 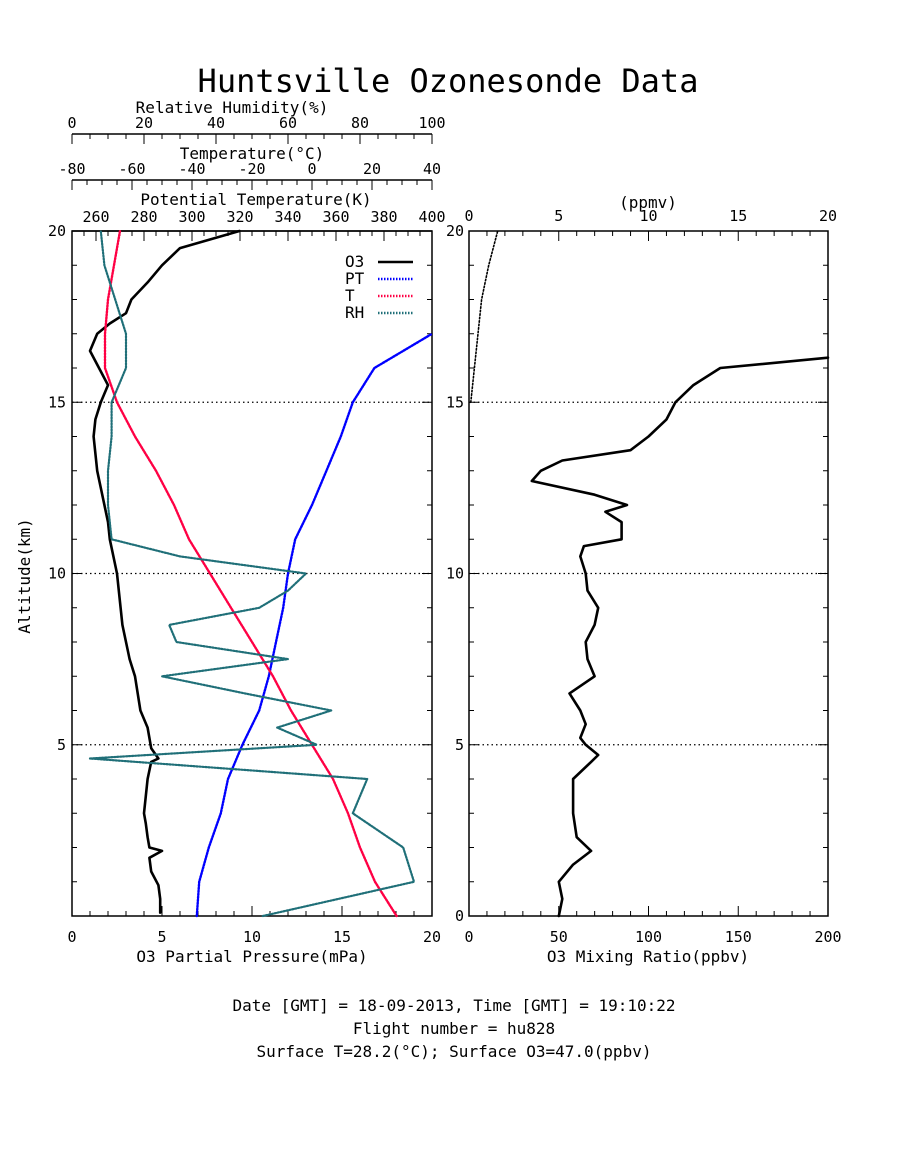 I want to click on left-y-tick-label: 10, so click(x=57, y=574).